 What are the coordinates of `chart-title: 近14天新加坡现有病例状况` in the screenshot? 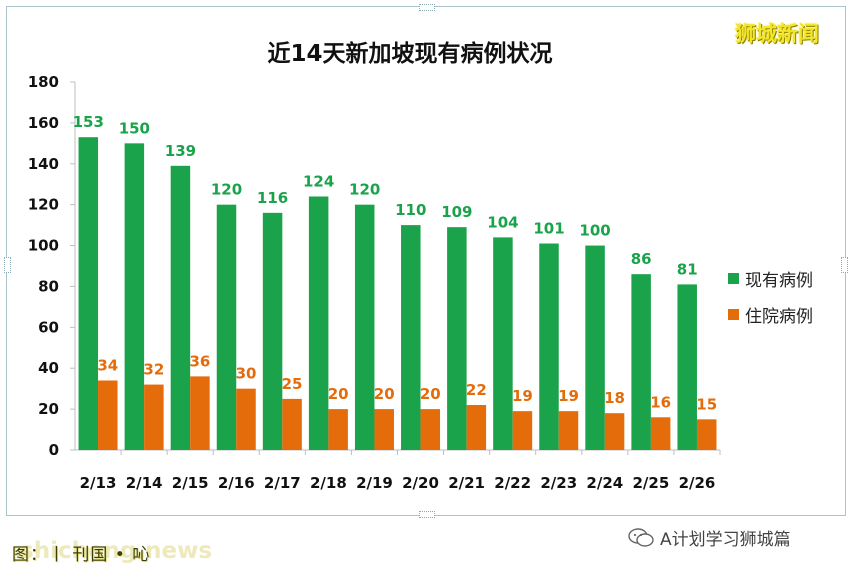 It's located at (410, 54).